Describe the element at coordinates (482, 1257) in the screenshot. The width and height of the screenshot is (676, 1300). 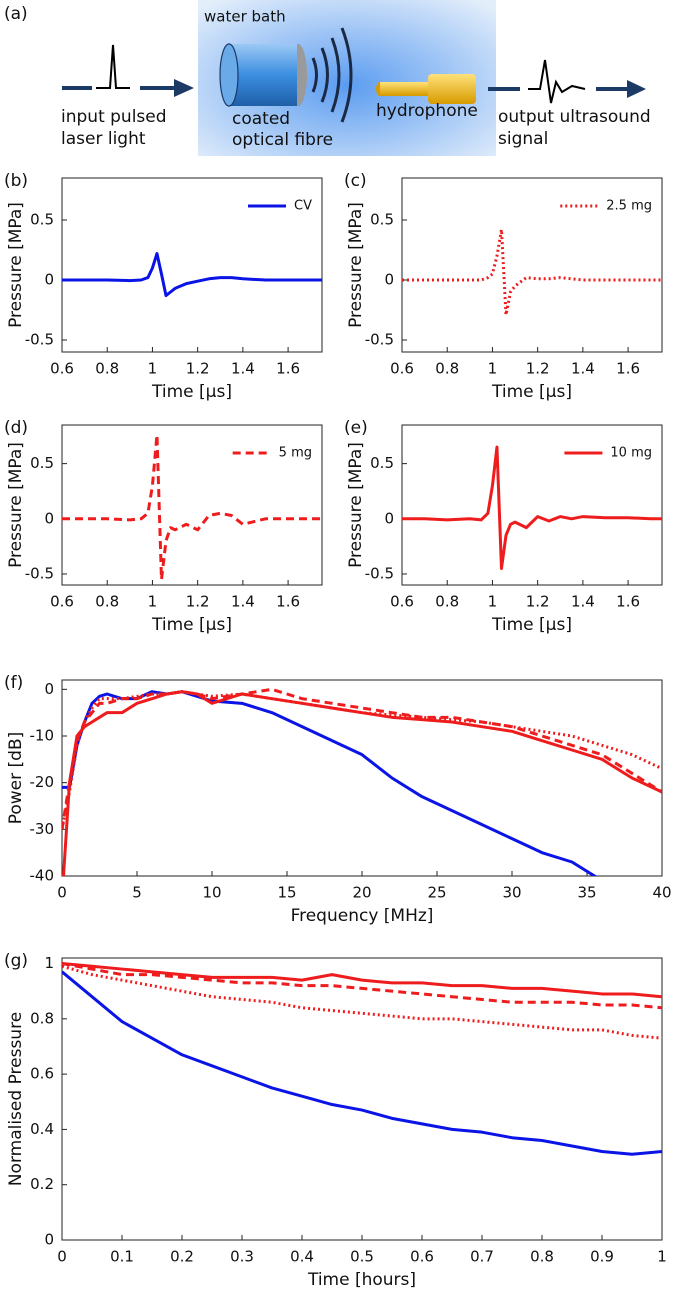
I see `x-tick-label: 0.7` at that location.